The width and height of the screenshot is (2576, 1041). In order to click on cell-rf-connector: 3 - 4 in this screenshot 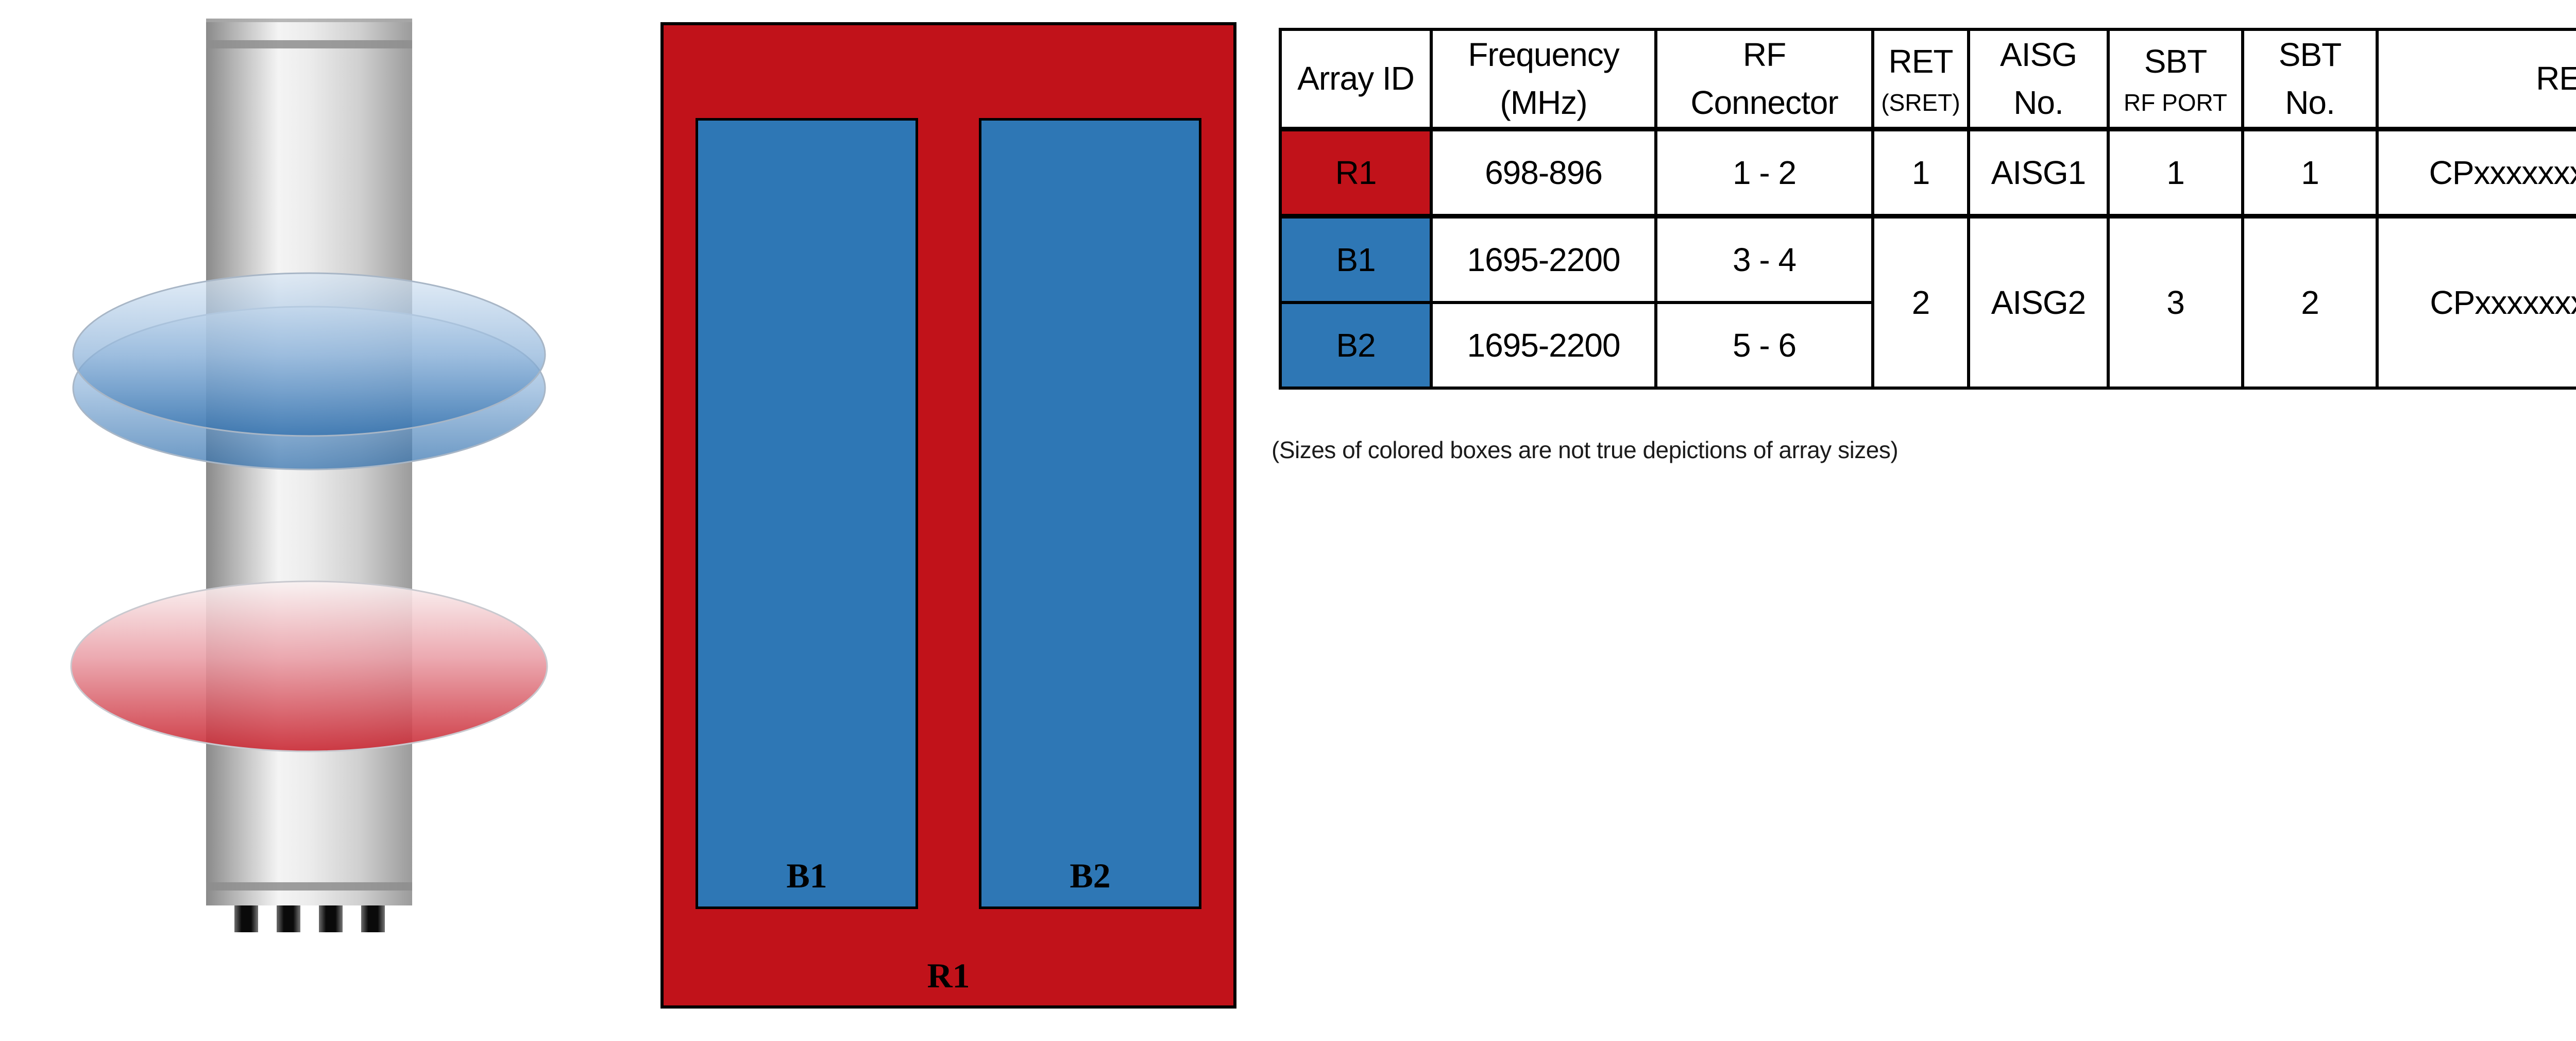, I will do `click(1764, 259)`.